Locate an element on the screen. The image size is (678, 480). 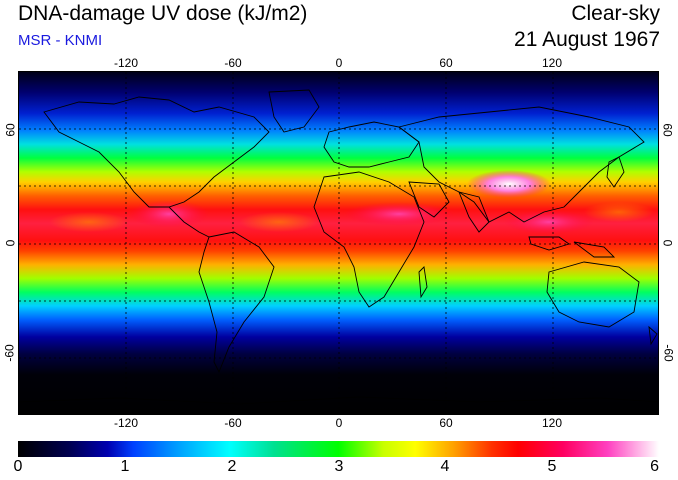
colorbar-label-0: 0 is located at coordinates (18, 466).